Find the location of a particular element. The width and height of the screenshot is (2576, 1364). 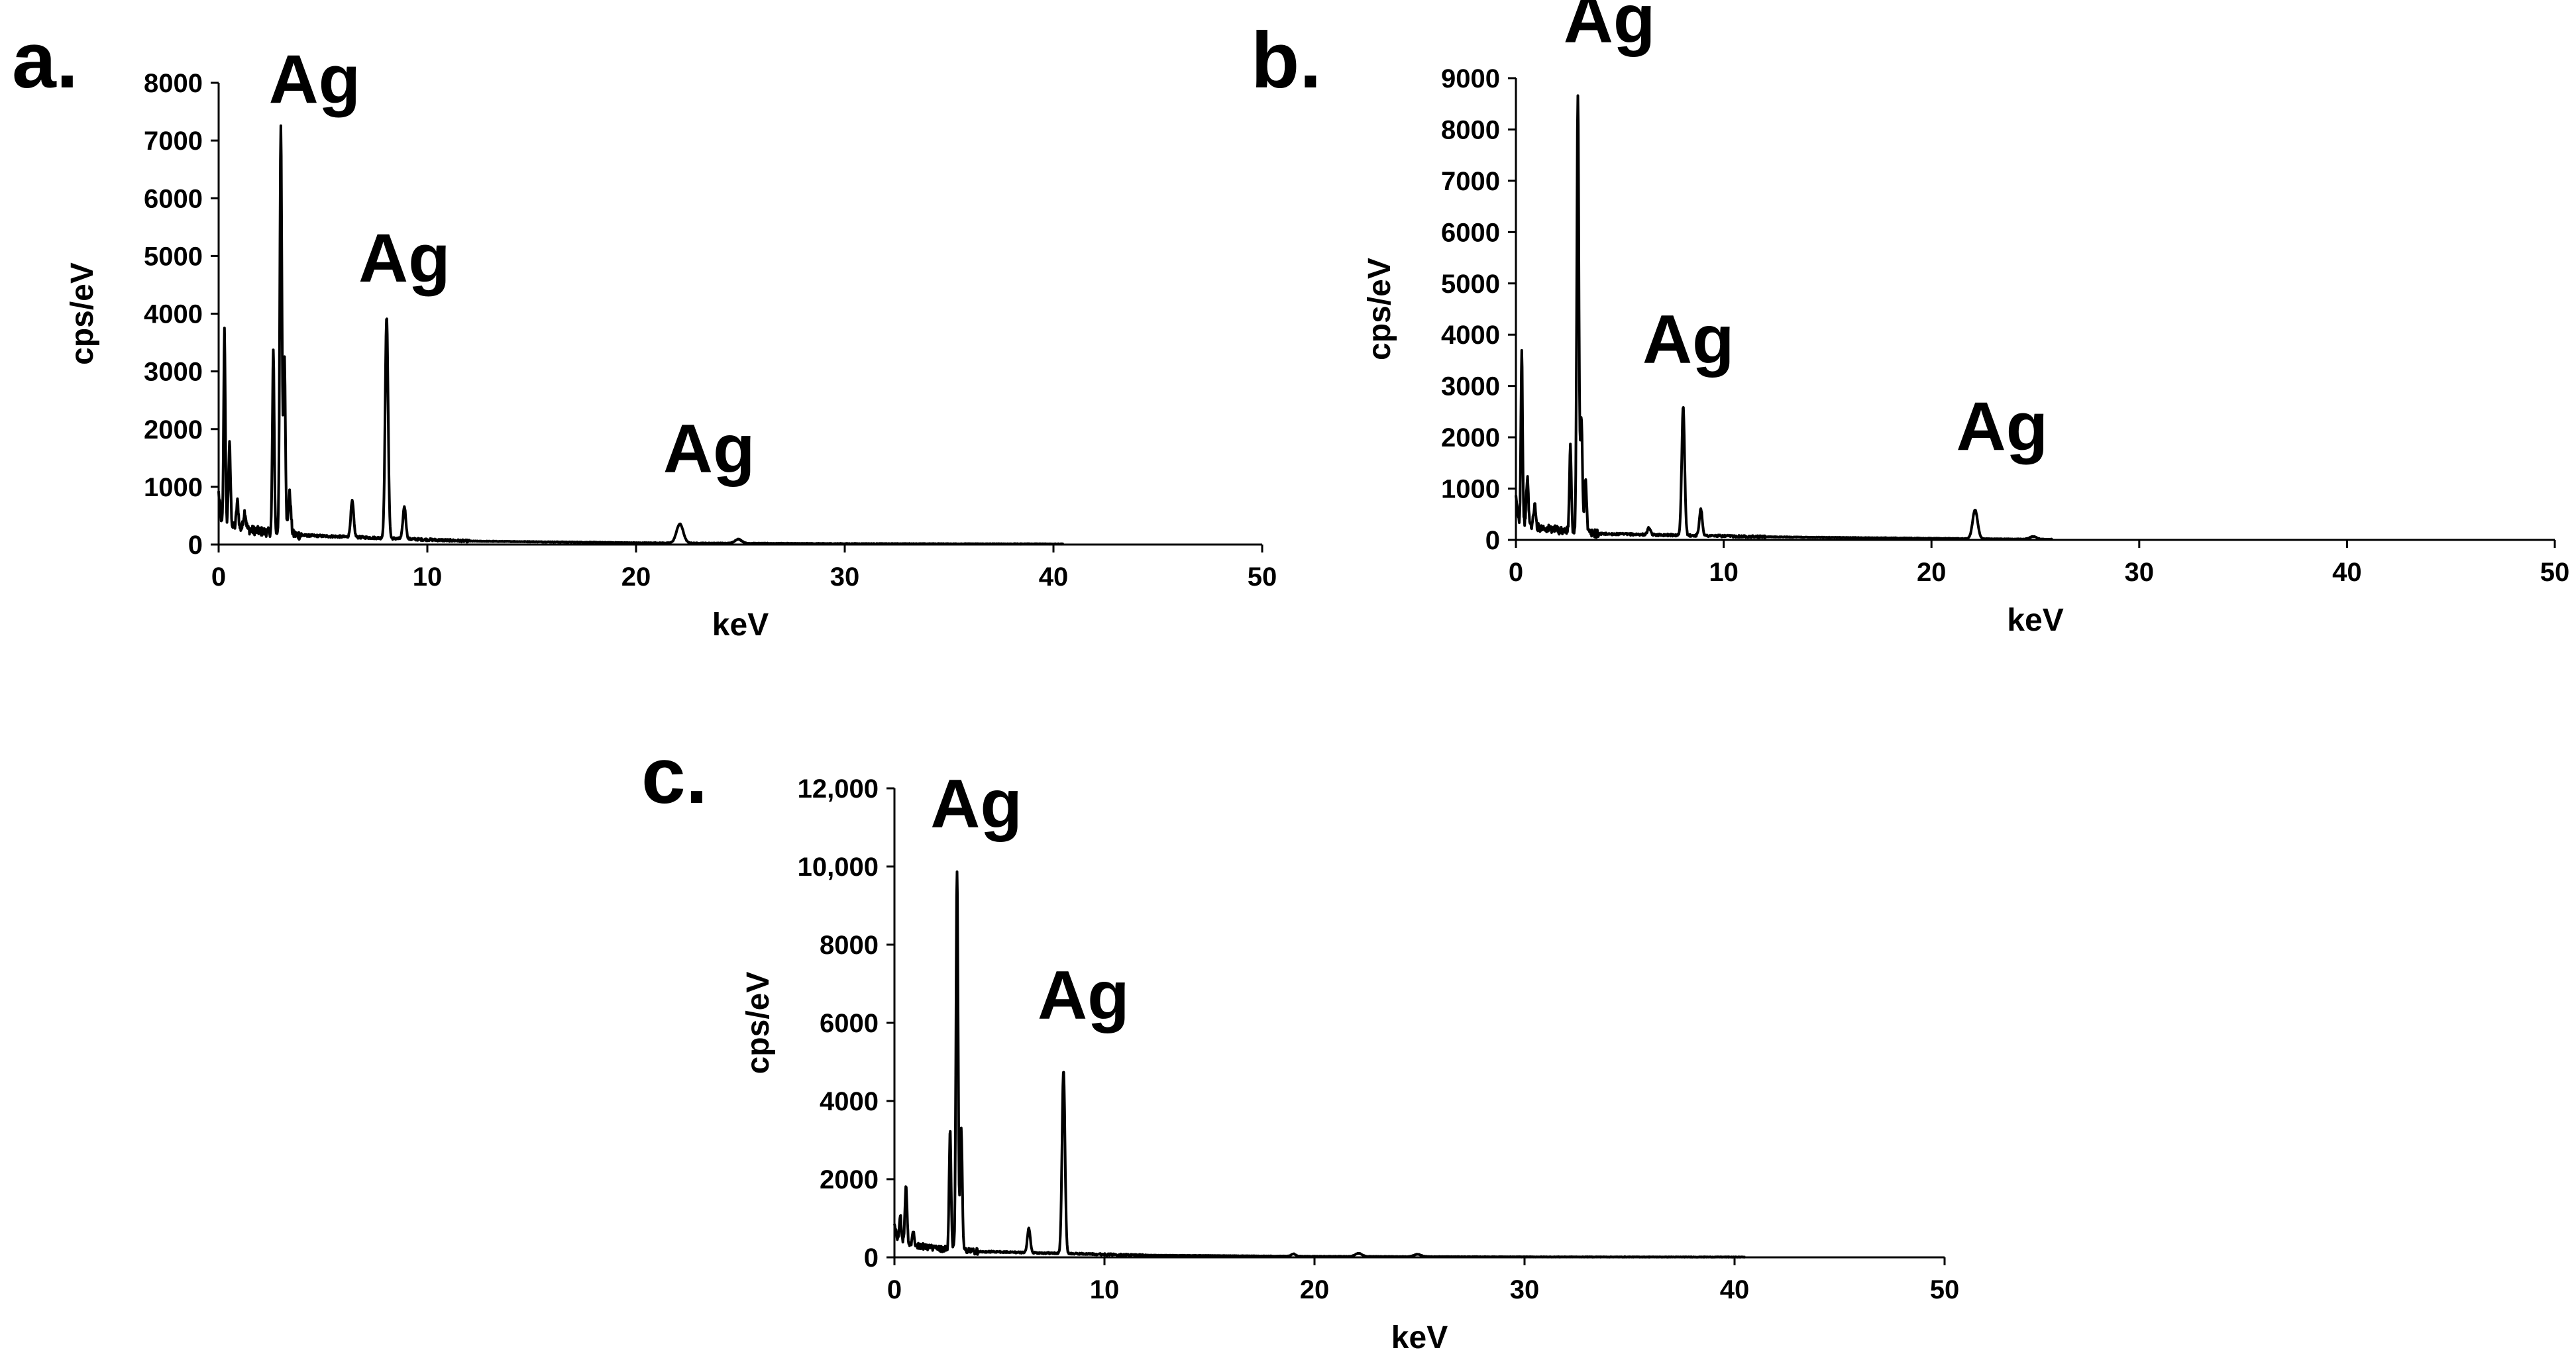

panel-c-x-tick-label: 50 is located at coordinates (1945, 1290).